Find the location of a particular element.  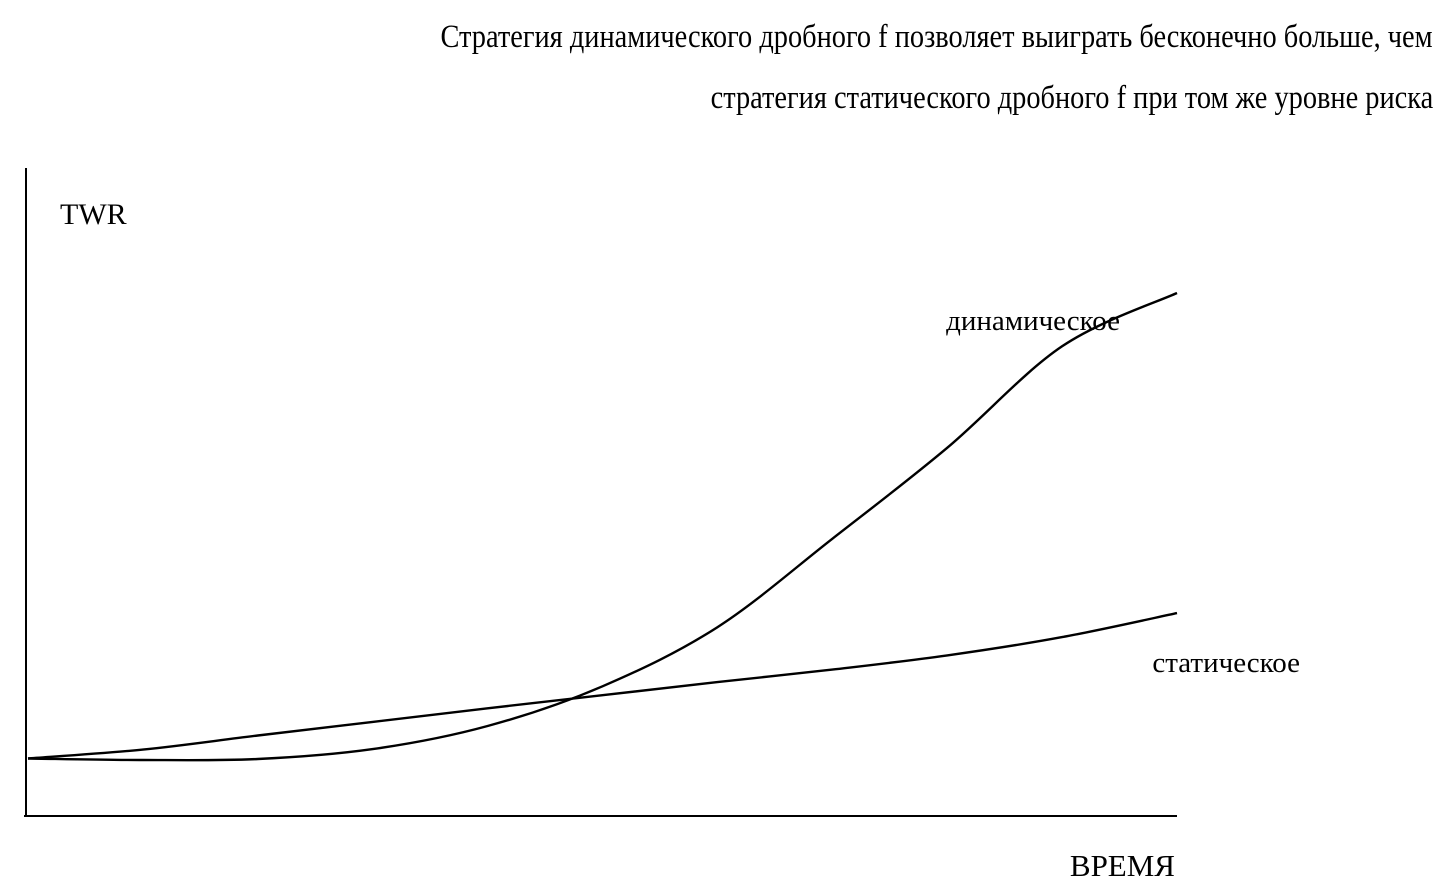

y-axis-title: TWR is located at coordinates (93, 214).